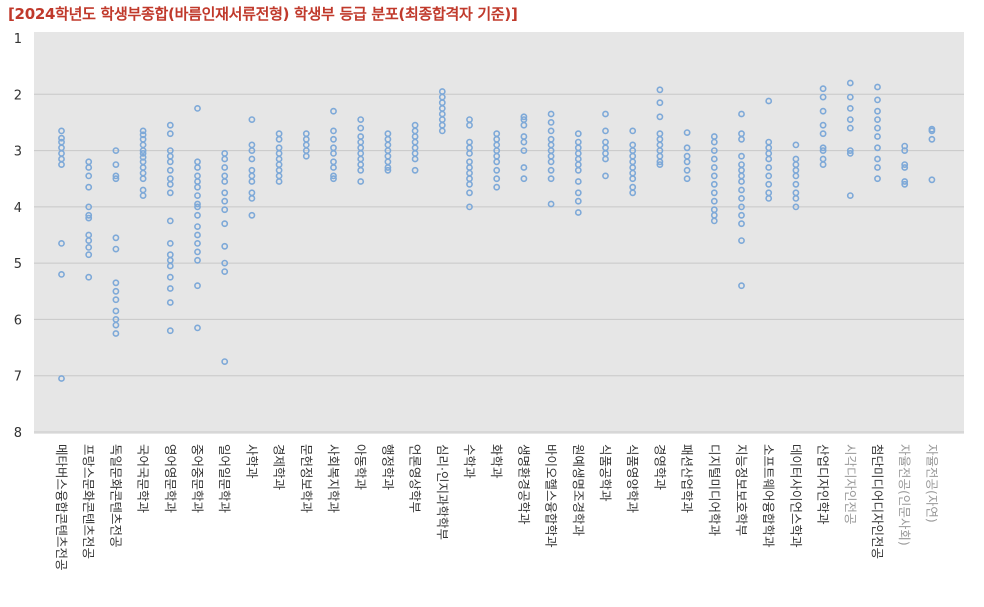 This screenshot has width=984, height=607. I want to click on x-tick-label: 영어영문학과, so click(170, 479).